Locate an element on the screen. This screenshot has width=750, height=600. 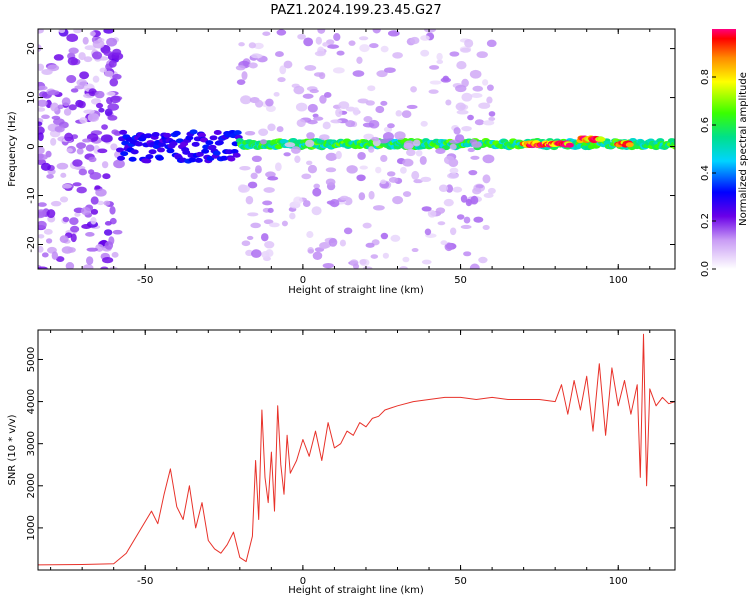
heatmap-ytick-label: -10 is located at coordinates (31, 195).